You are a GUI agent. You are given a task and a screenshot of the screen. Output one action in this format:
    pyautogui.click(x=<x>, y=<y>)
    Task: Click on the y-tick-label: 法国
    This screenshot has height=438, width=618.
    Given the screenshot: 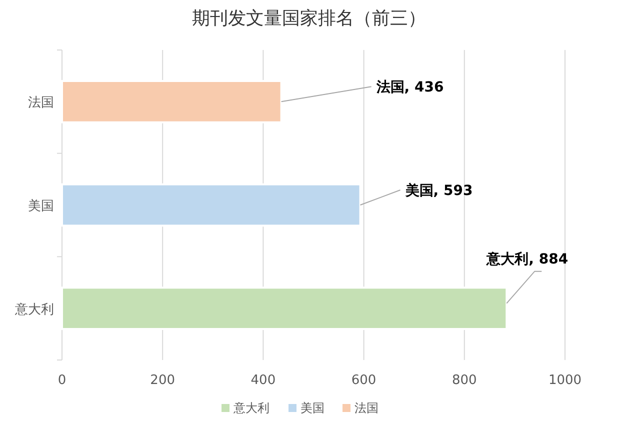 What is the action you would take?
    pyautogui.click(x=41, y=103)
    